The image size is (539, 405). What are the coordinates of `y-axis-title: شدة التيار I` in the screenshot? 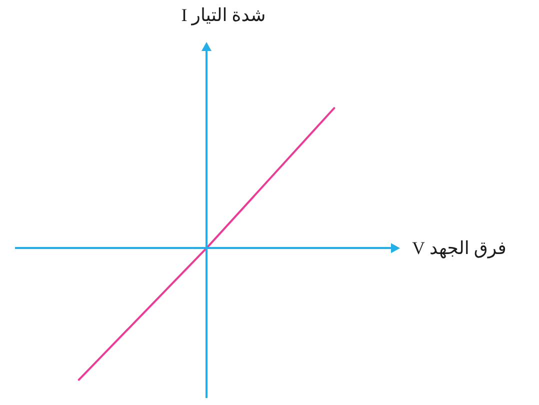 It's located at (223, 15).